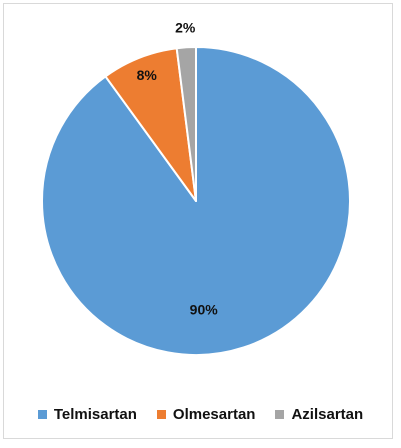 This screenshot has height=448, width=401. I want to click on data-label-azilsartan: 2%, so click(185, 28).